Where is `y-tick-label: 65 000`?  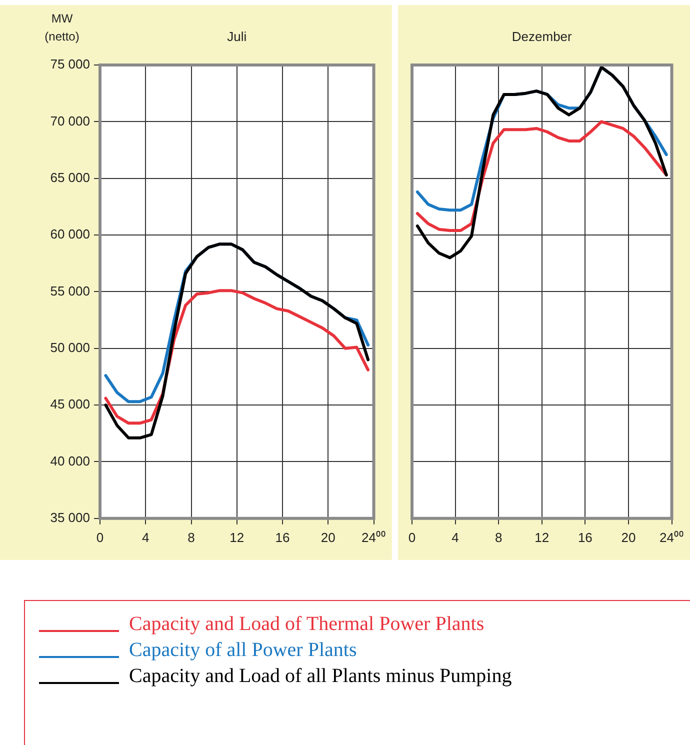 y-tick-label: 65 000 is located at coordinates (70, 177).